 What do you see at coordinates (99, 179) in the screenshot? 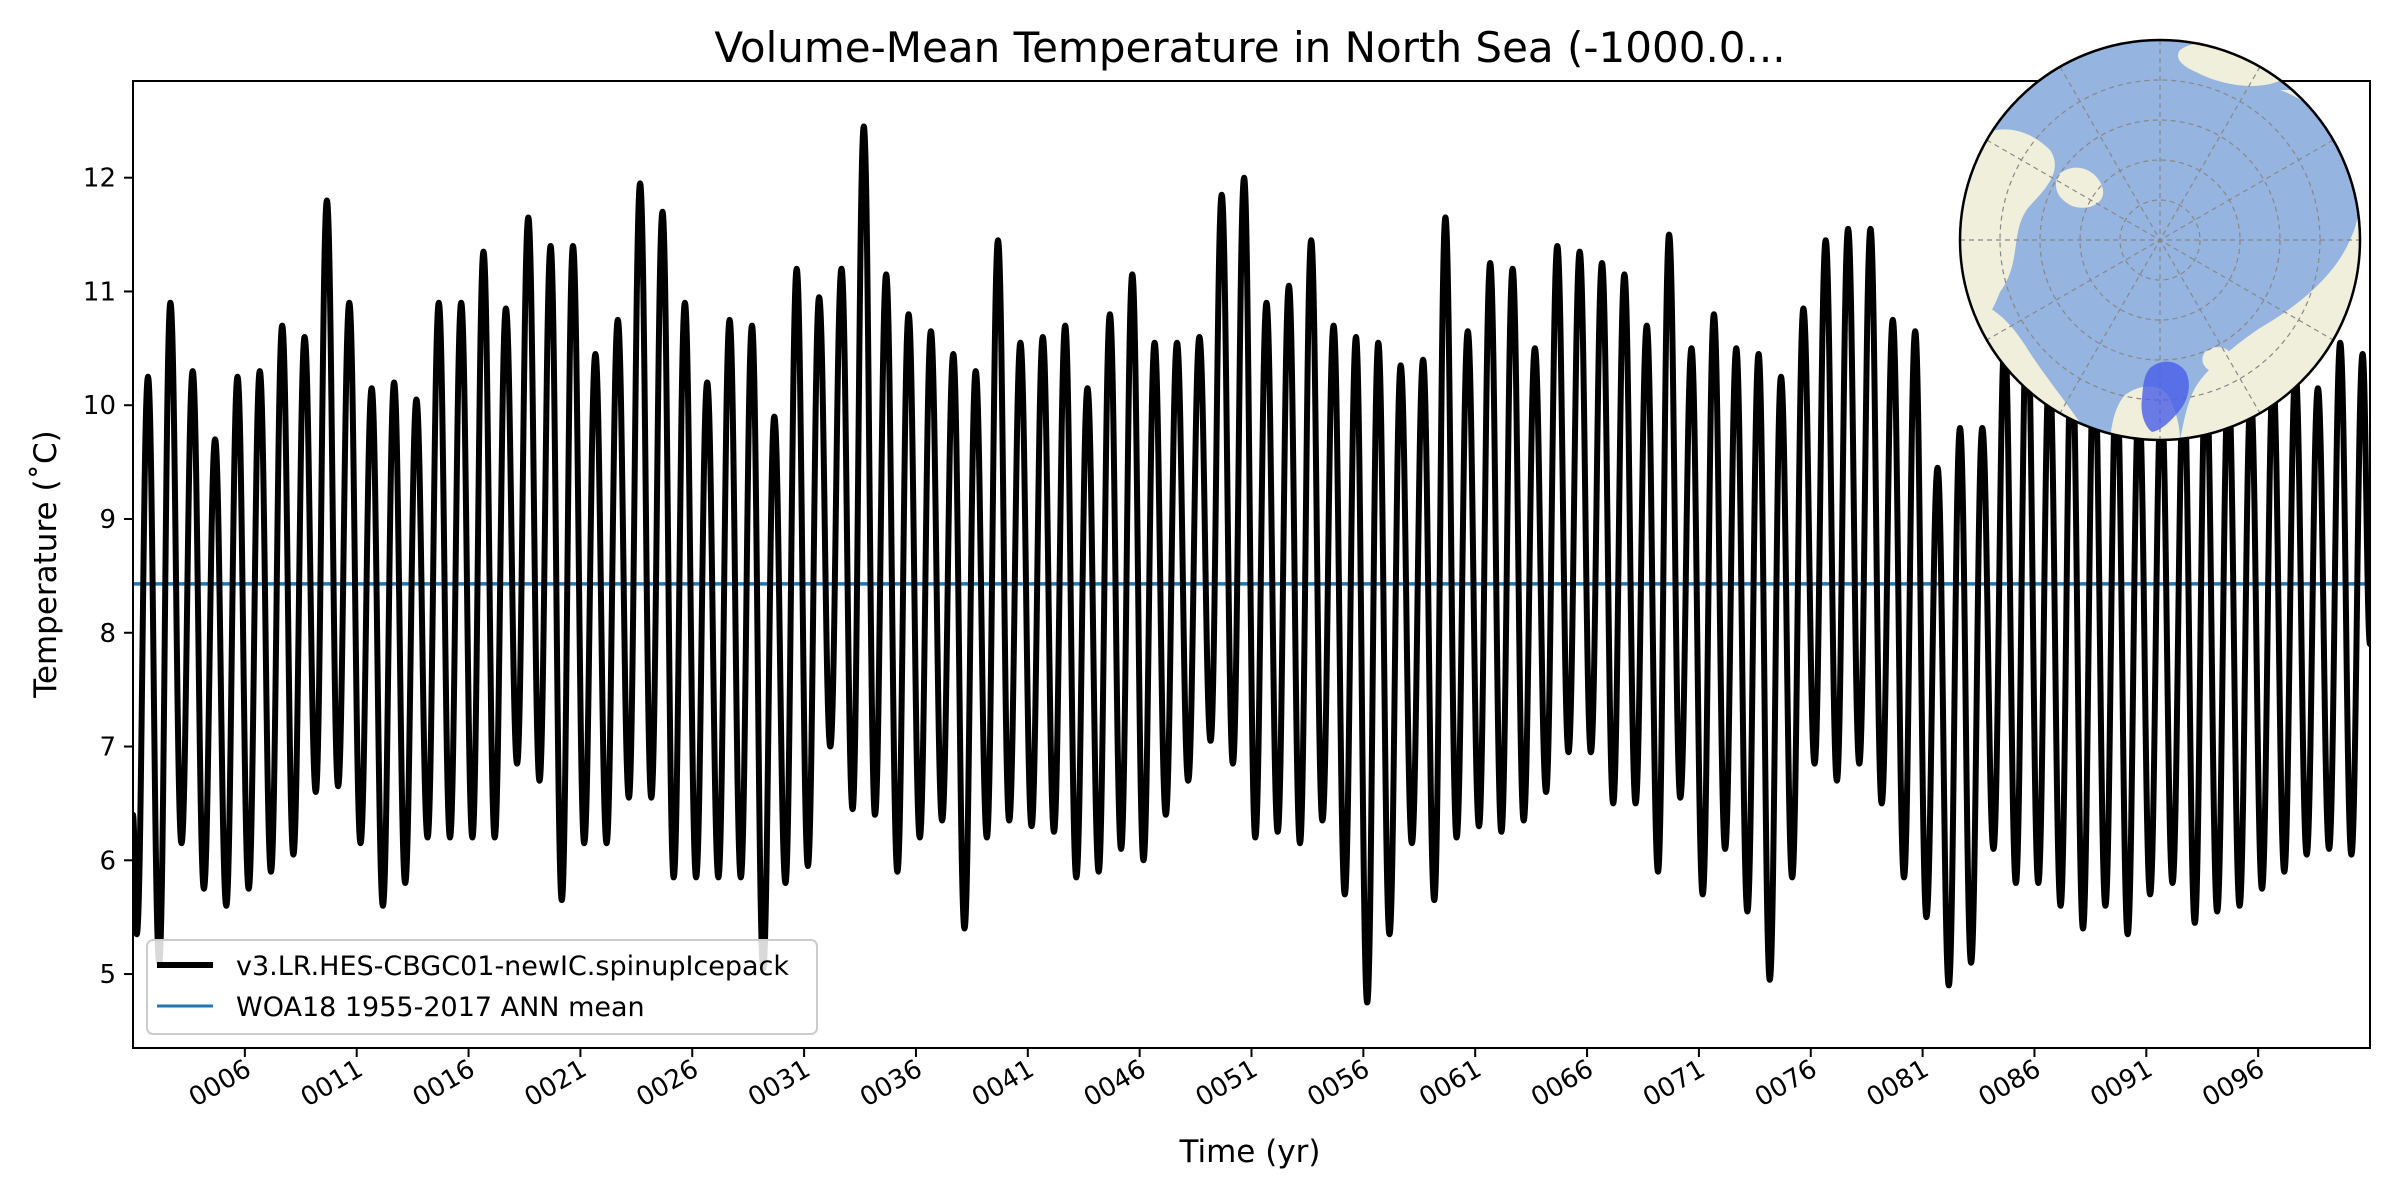
I see `y-tick-label: 12` at bounding box center [99, 179].